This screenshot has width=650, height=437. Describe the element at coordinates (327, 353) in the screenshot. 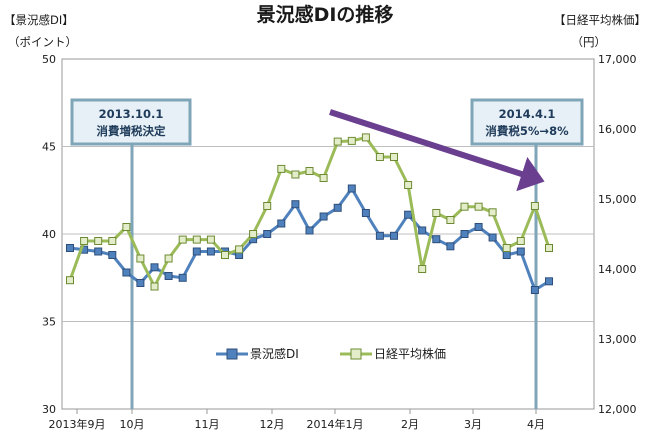

I see `legend: 景況感DI 日経平均株価` at that location.